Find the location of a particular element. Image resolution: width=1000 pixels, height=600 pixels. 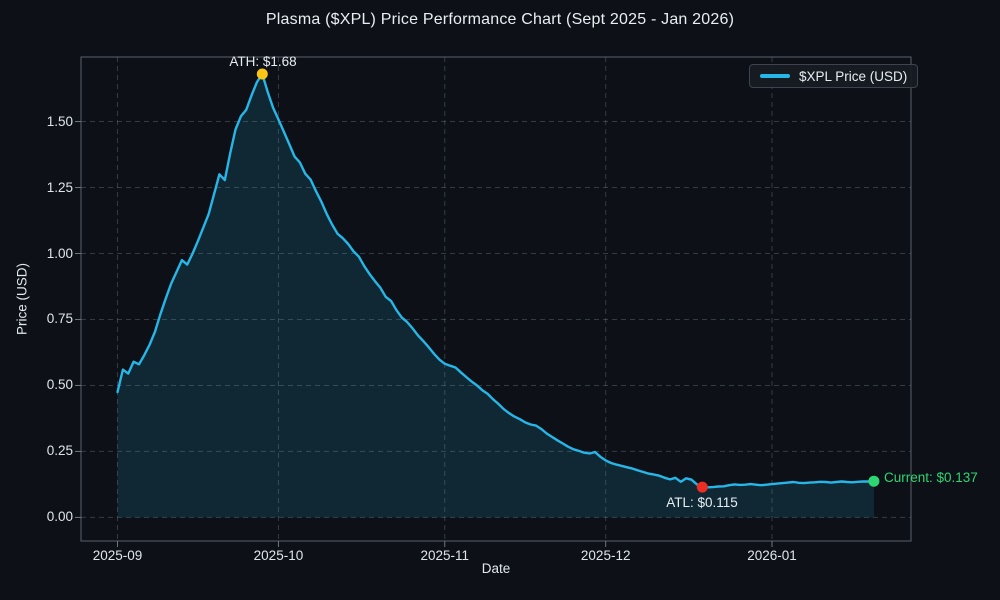

legend: $XPL Price (USD) is located at coordinates (834, 76).